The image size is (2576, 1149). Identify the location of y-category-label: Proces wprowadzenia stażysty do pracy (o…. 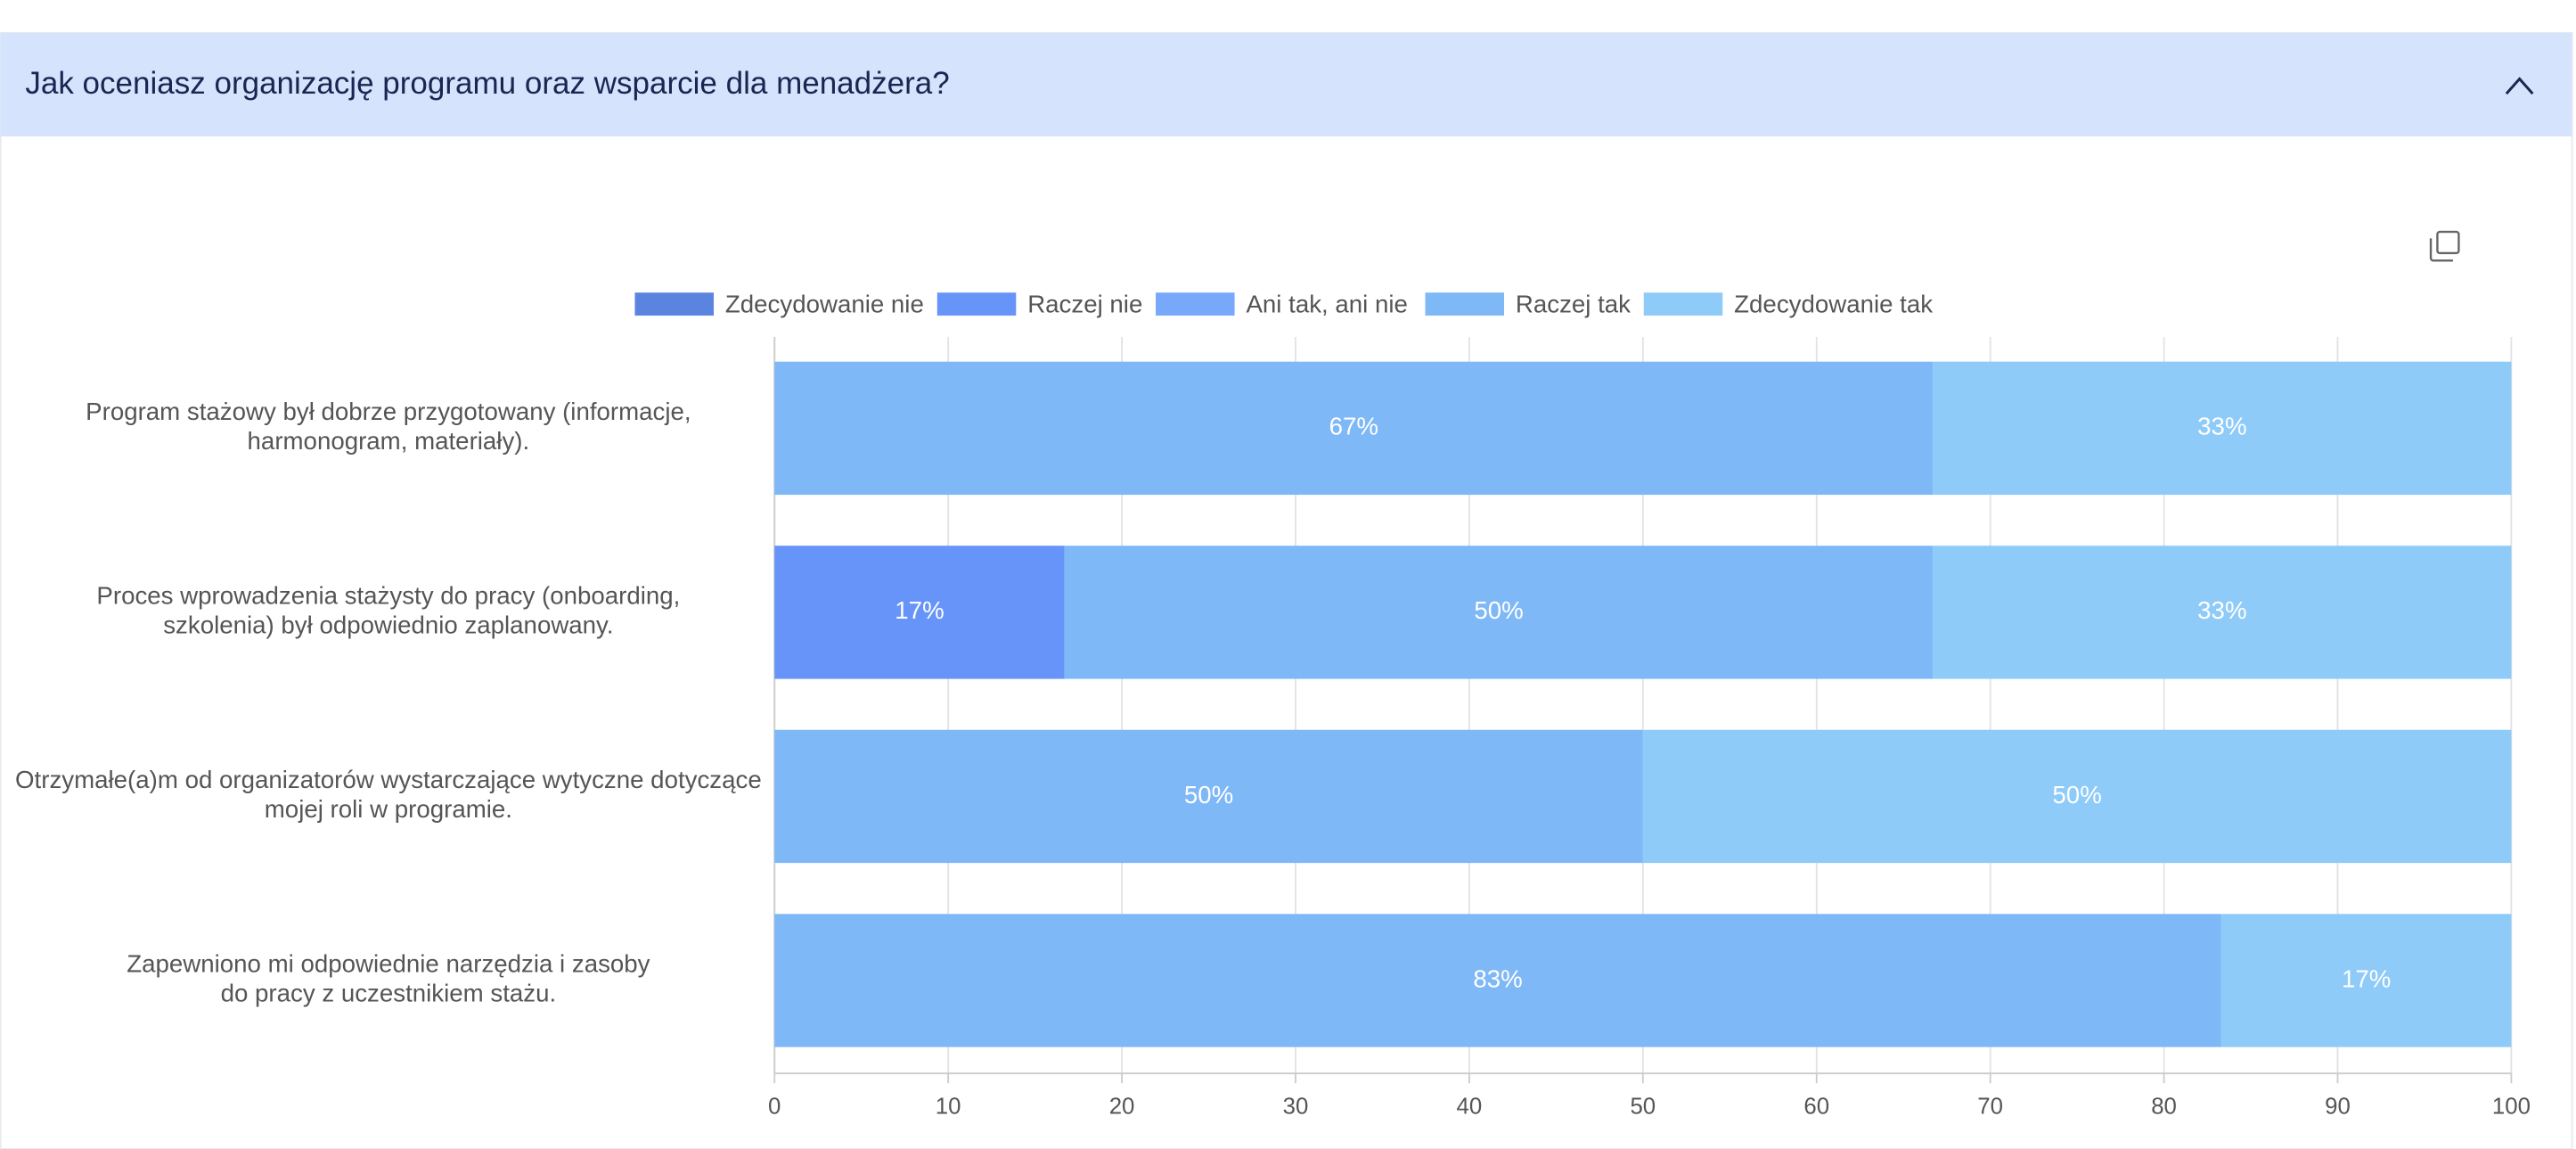
(388, 610).